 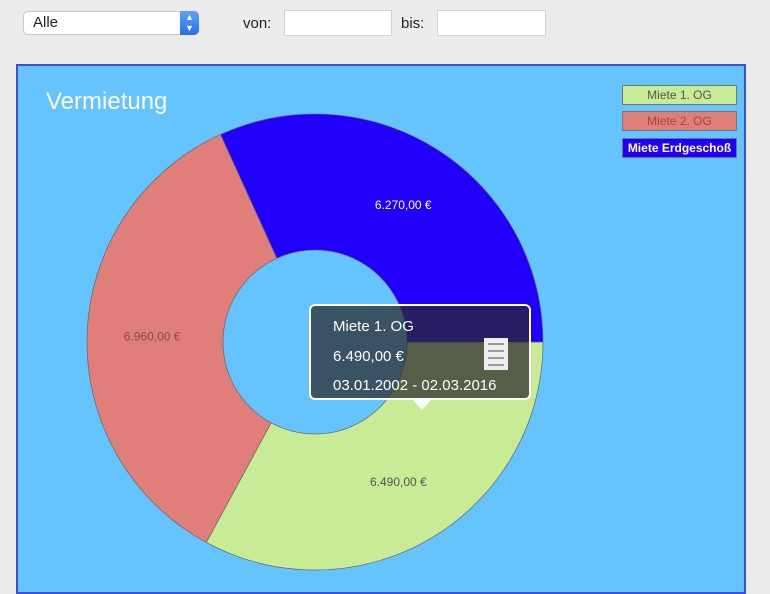 I want to click on category-select: Alle ▲ ▼, so click(x=111, y=23).